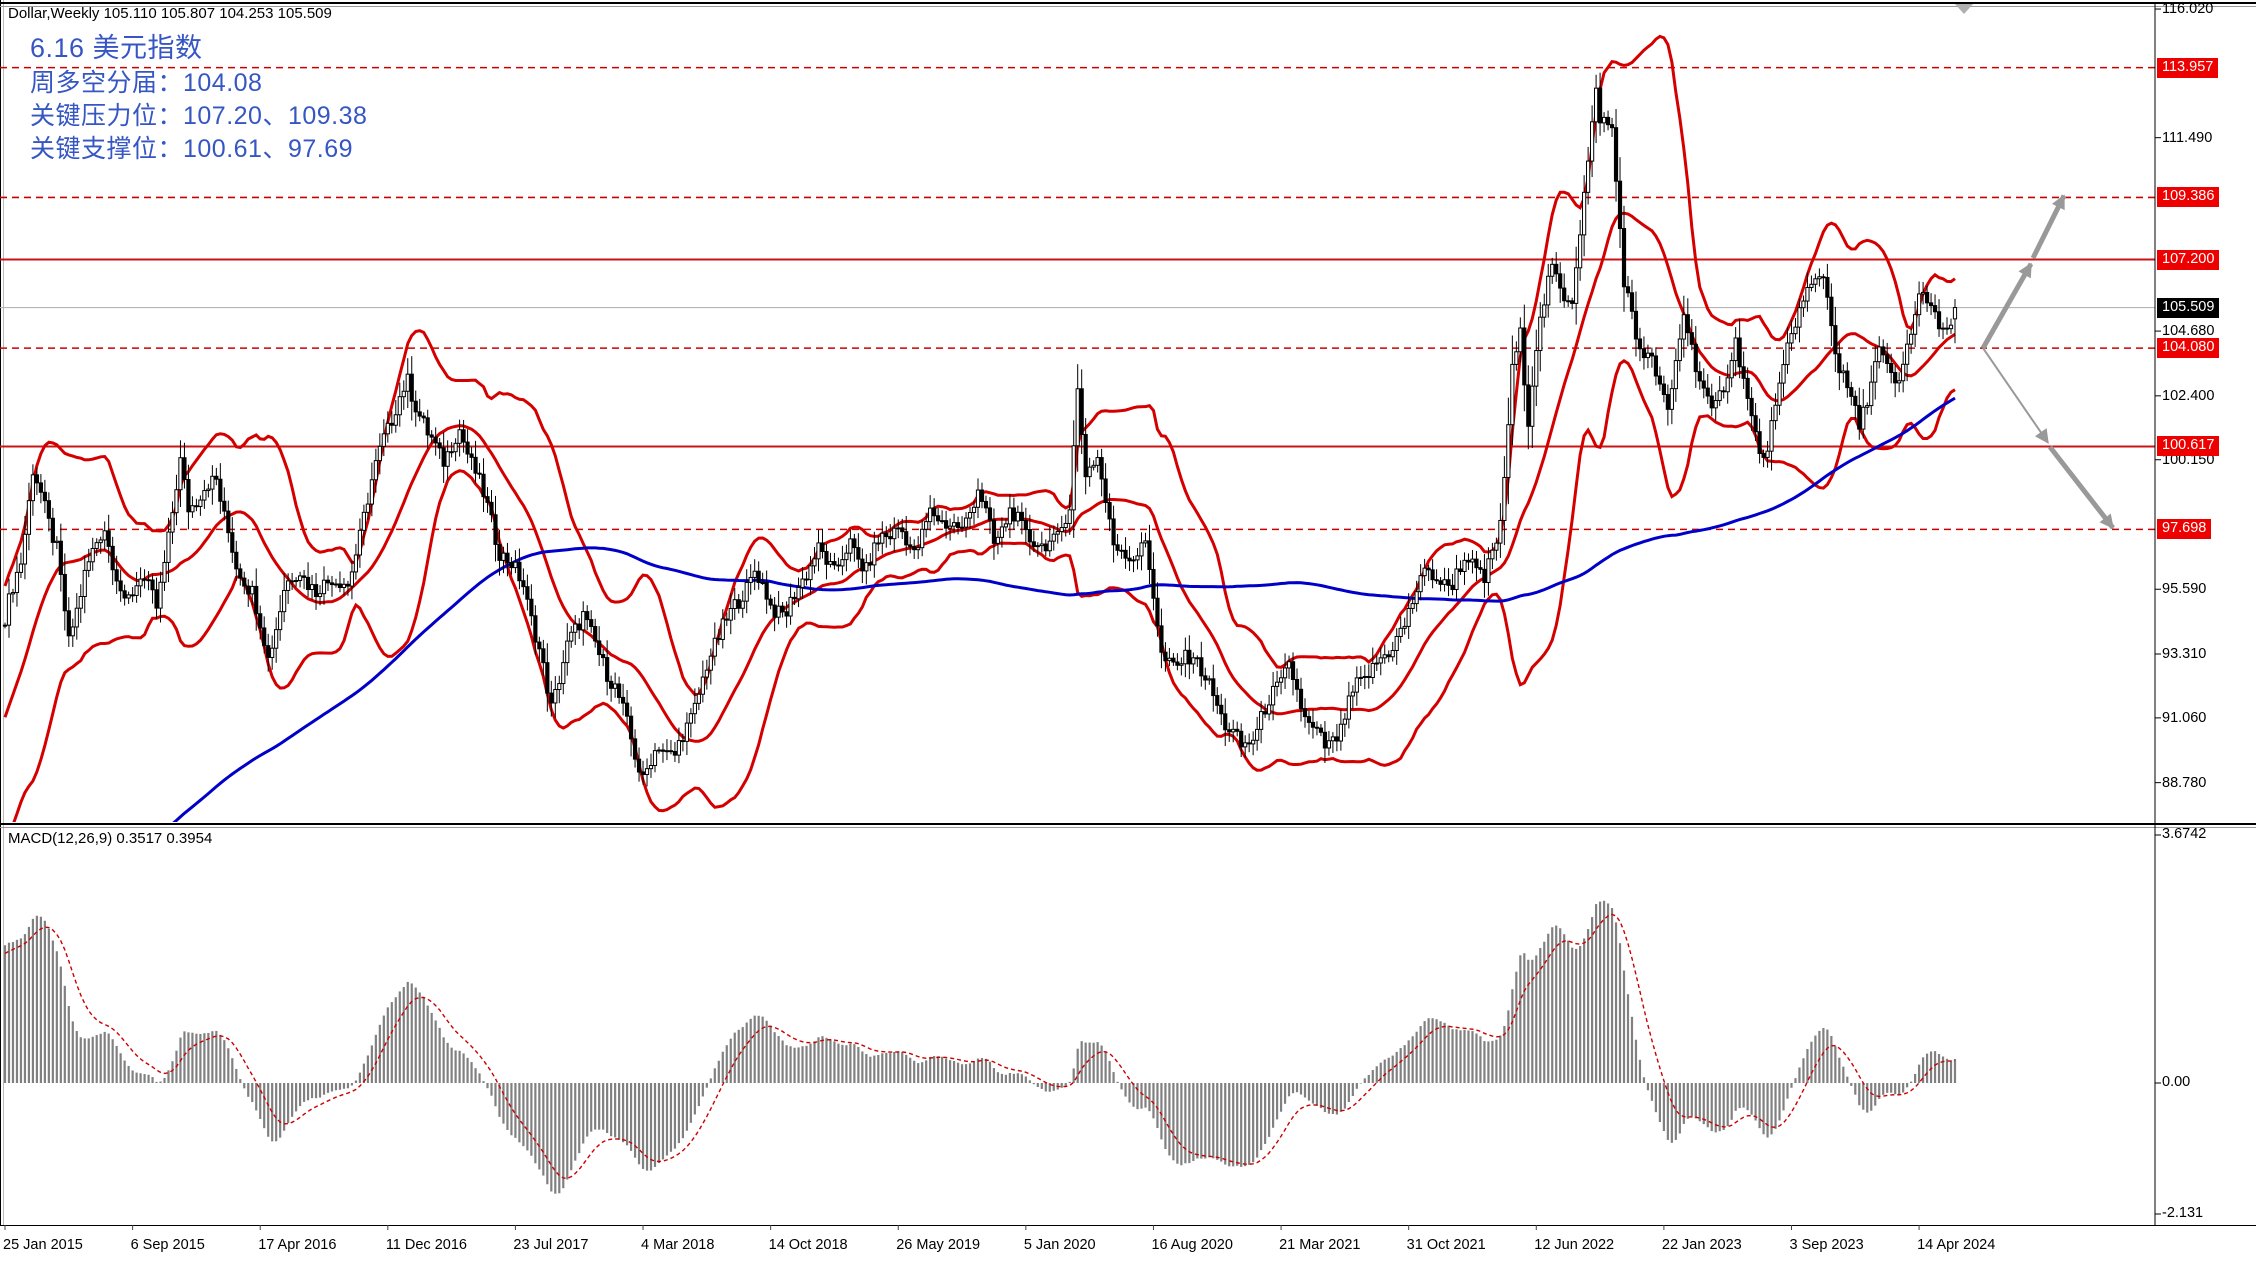 The height and width of the screenshot is (1263, 2256). What do you see at coordinates (3, 612) in the screenshot?
I see `left-border-inner` at bounding box center [3, 612].